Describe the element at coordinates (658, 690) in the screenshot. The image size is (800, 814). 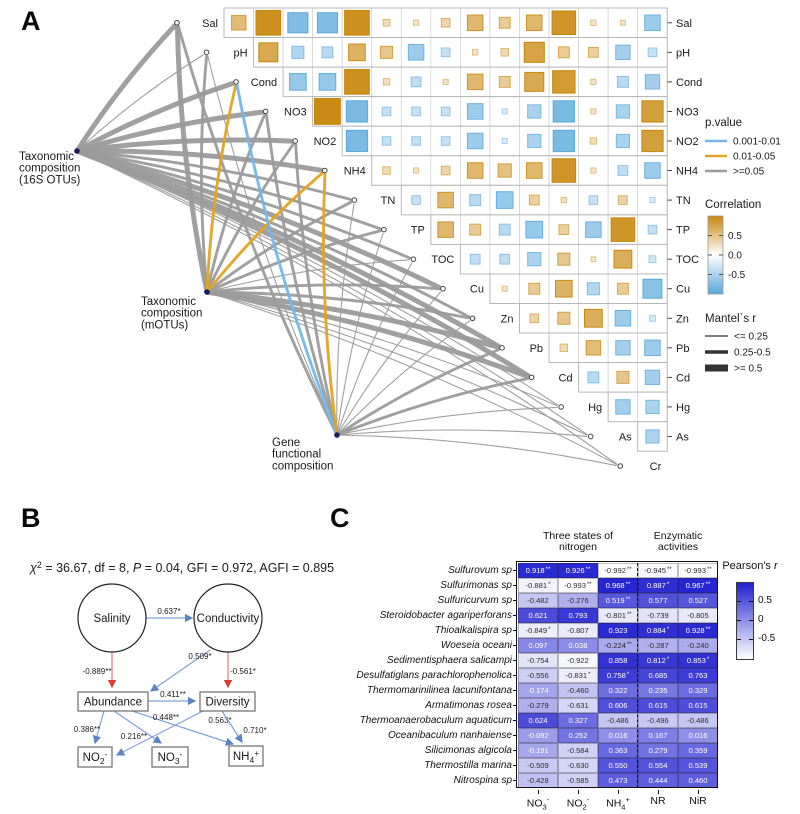
I see `heatmap-cell: 0.235` at that location.